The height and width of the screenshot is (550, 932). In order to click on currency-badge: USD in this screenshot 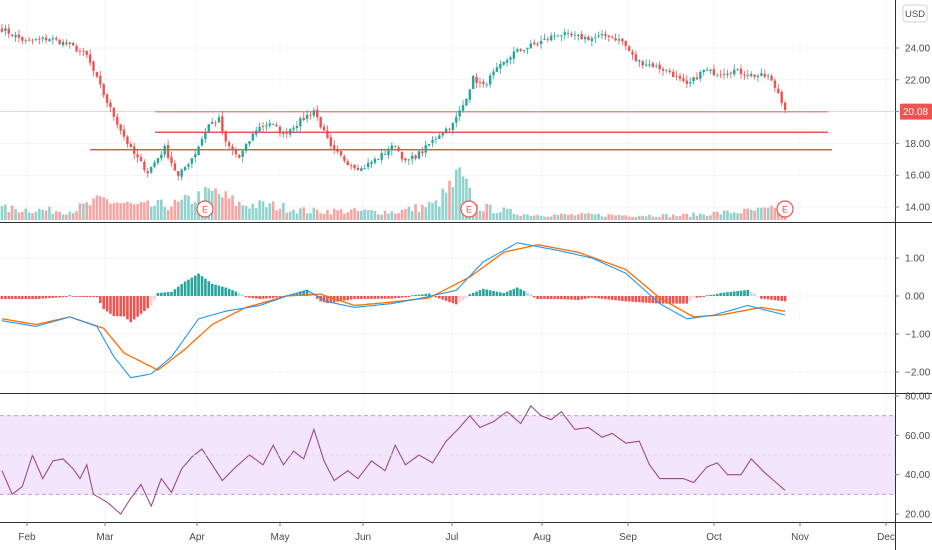, I will do `click(915, 13)`.